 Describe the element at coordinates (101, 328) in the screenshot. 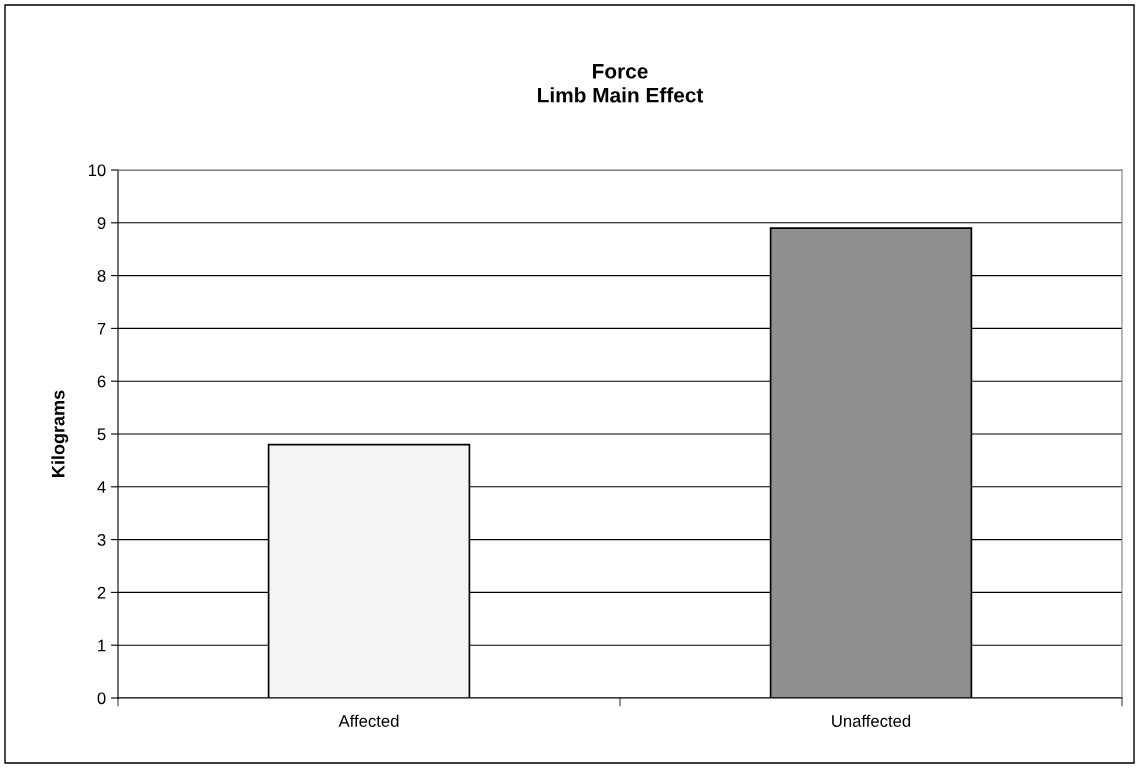

I see `y-tick-label: 7` at that location.